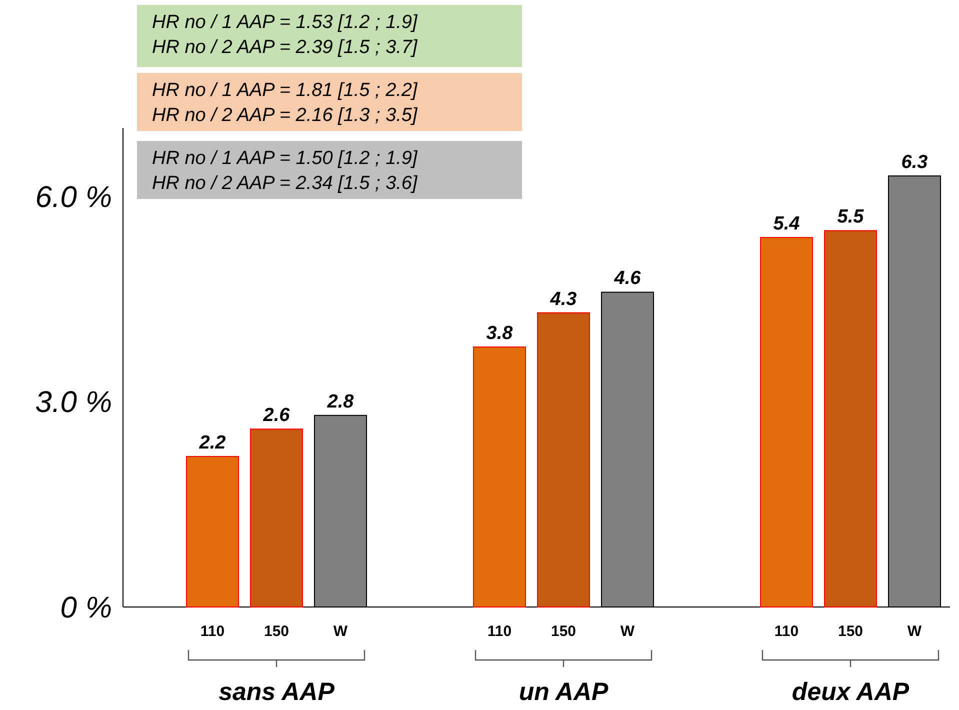 This screenshot has height=710, width=959. I want to click on series-label: 150, so click(277, 631).